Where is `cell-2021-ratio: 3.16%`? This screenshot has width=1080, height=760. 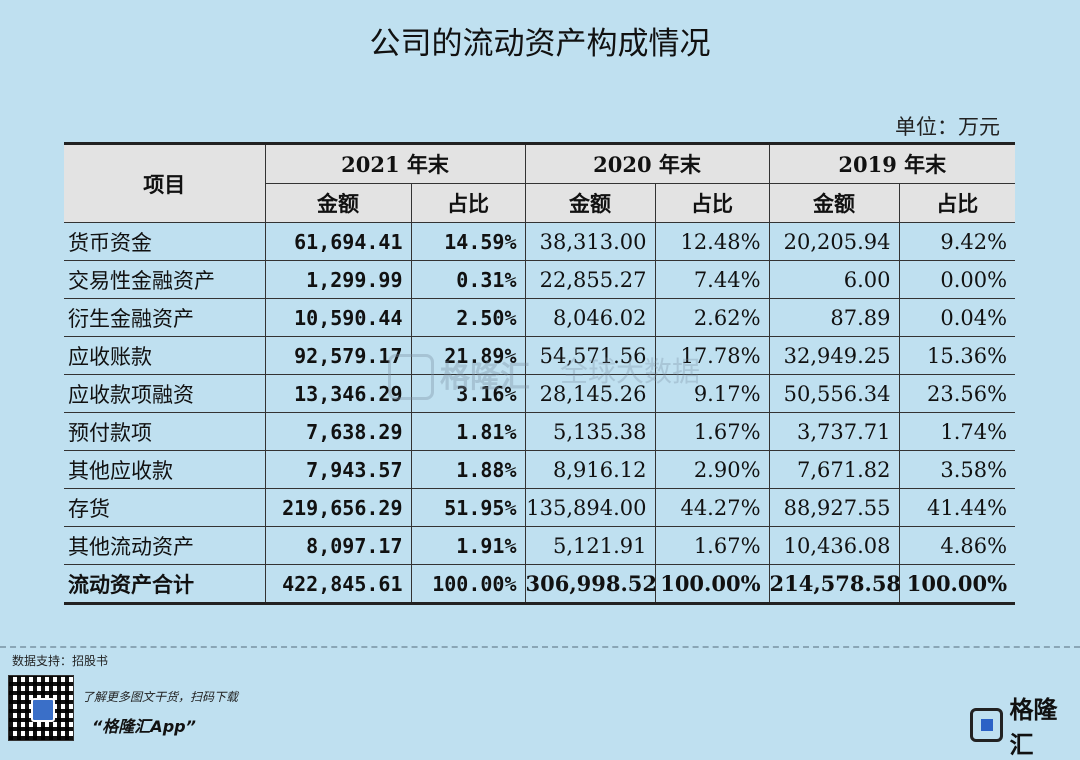 cell-2021-ratio: 3.16% is located at coordinates (468, 393).